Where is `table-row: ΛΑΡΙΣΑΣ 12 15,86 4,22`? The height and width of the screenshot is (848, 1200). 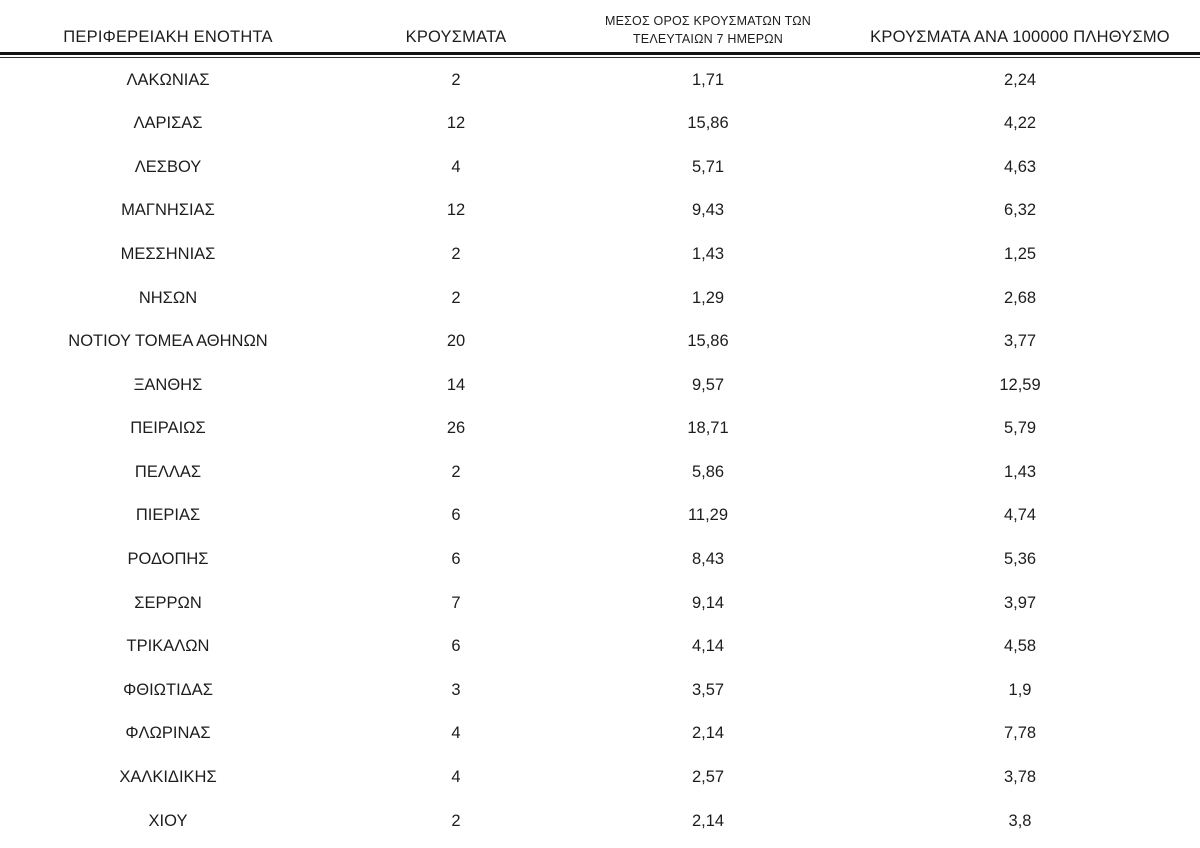 table-row: ΛΑΡΙΣΑΣ 12 15,86 4,22 is located at coordinates (600, 124).